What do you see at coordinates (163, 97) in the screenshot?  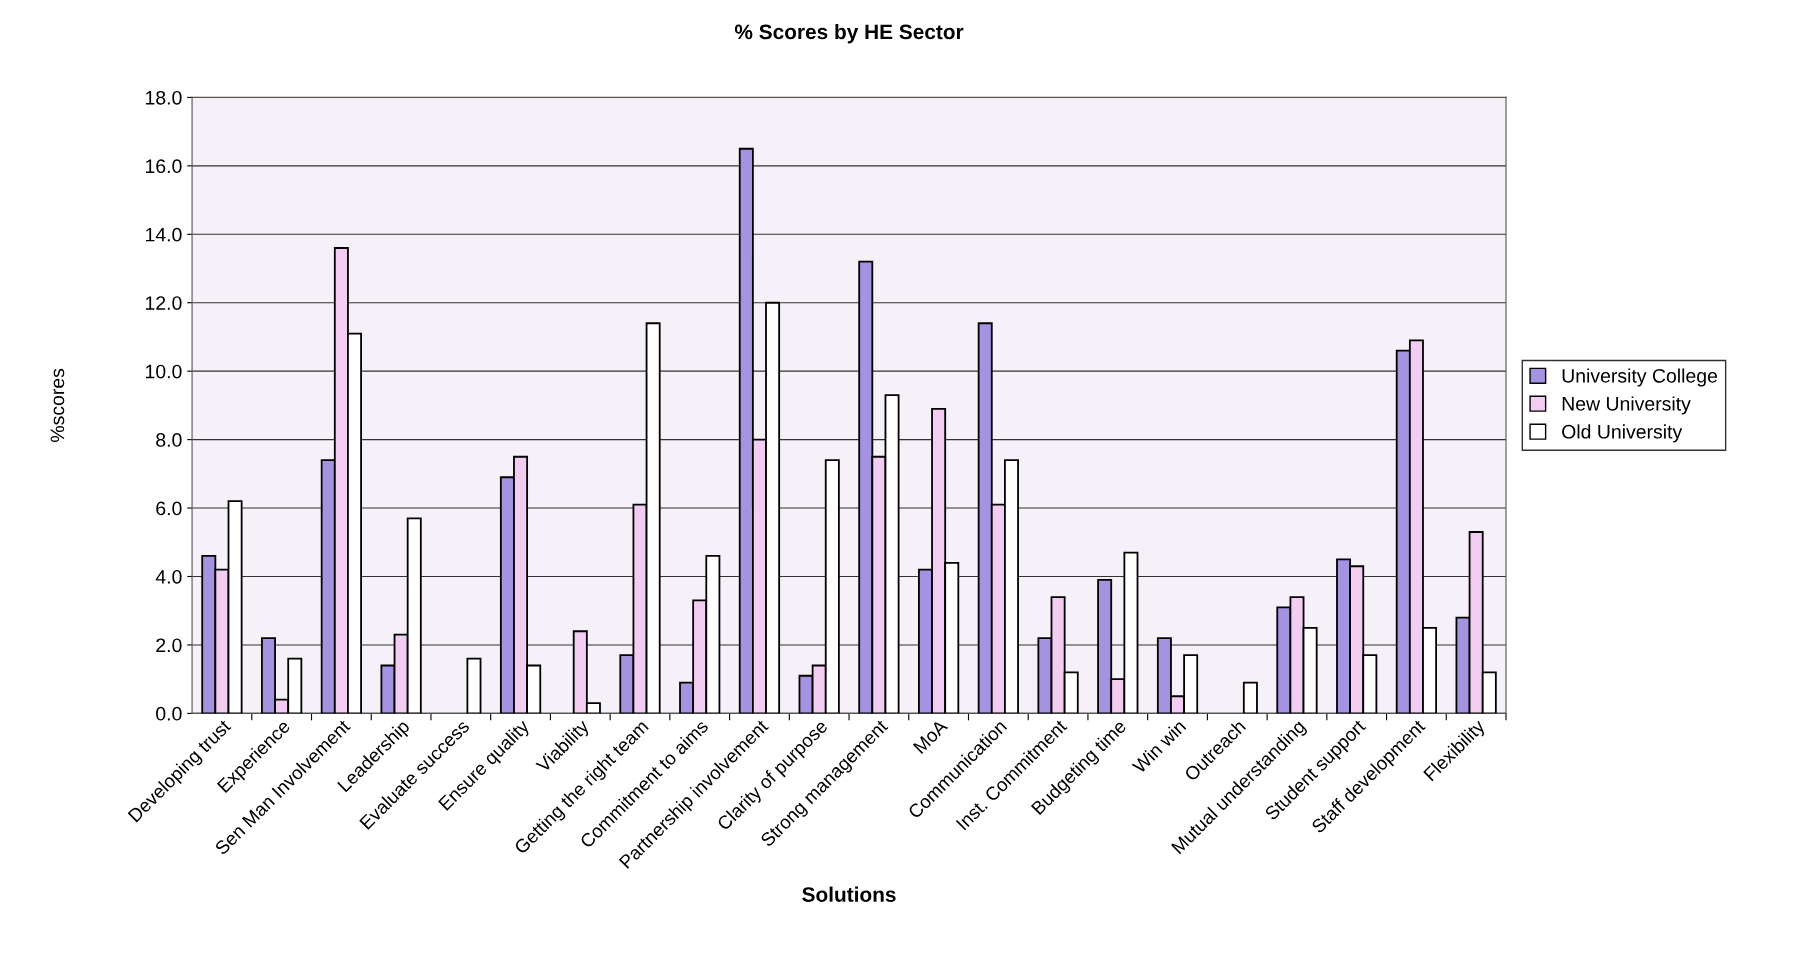 I see `y-tick-label: 18.0` at bounding box center [163, 97].